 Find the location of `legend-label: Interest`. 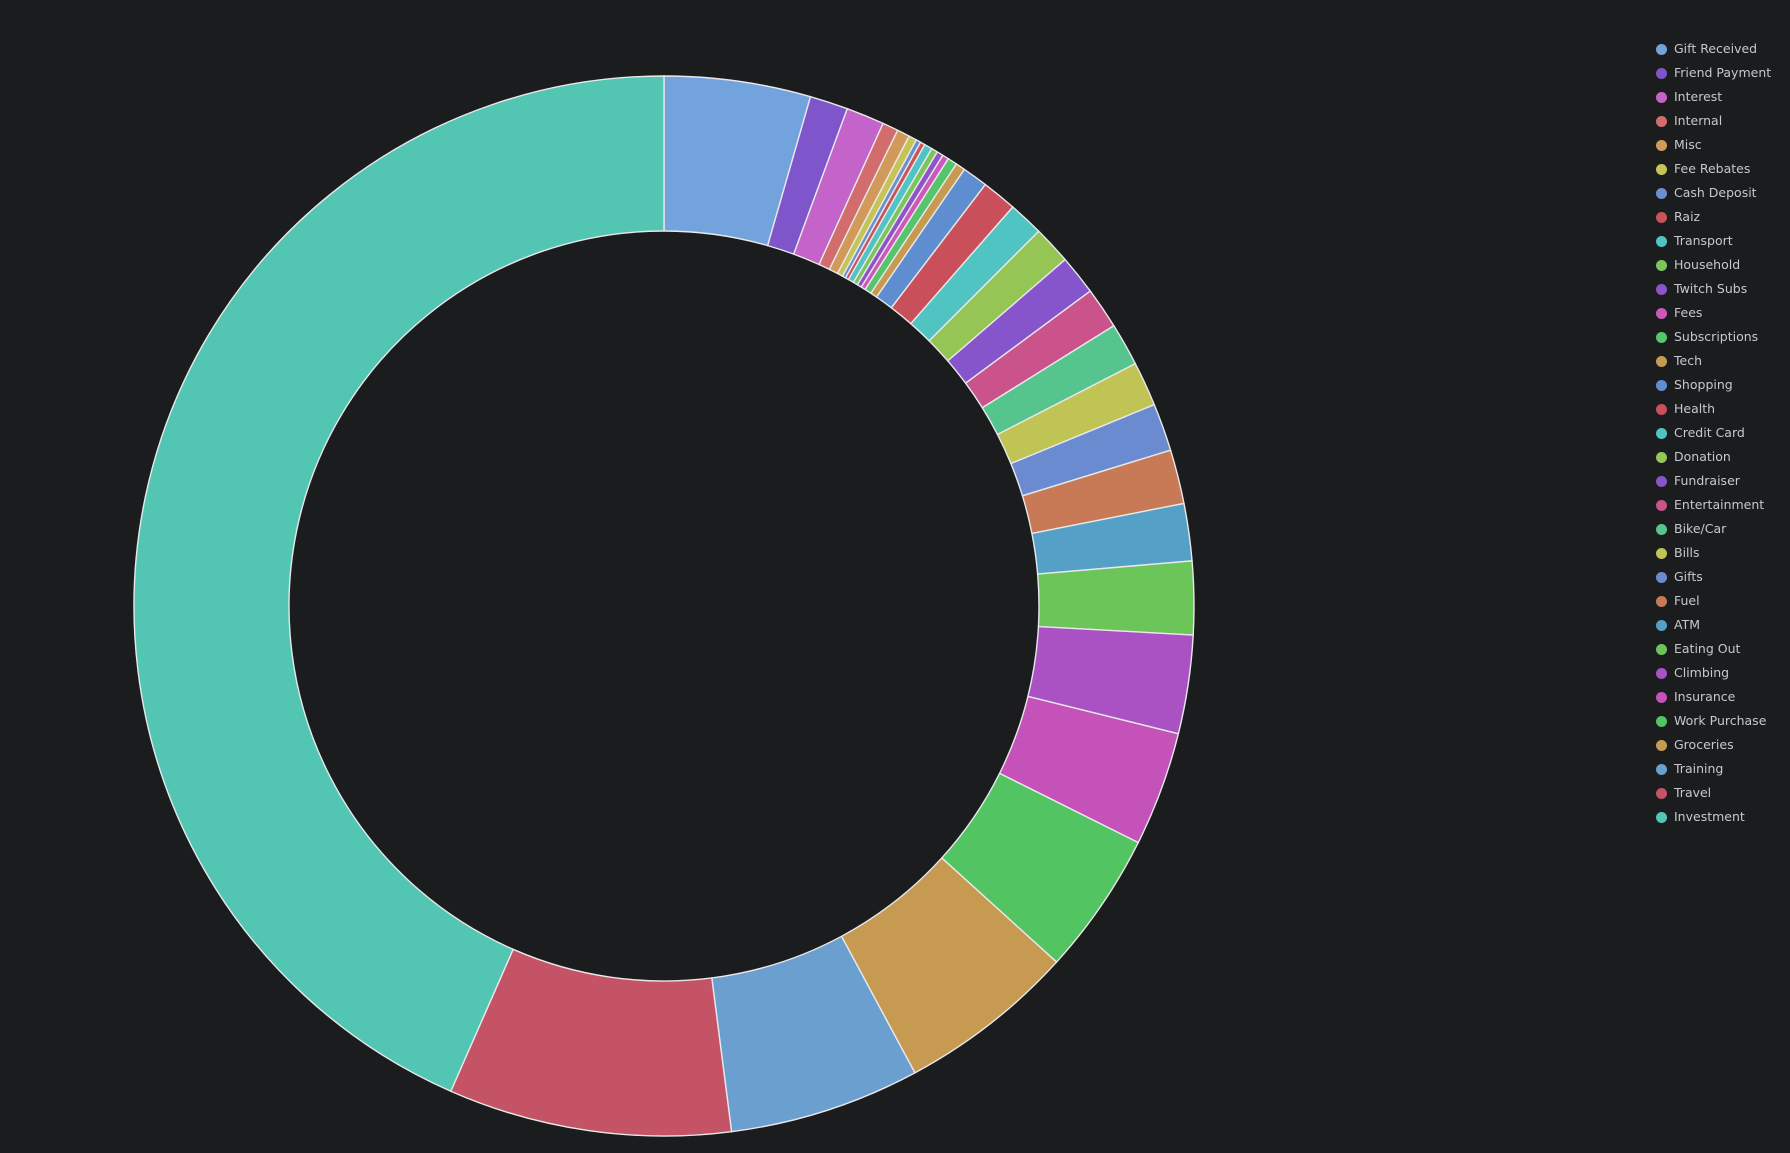

legend-label: Interest is located at coordinates (1698, 96).